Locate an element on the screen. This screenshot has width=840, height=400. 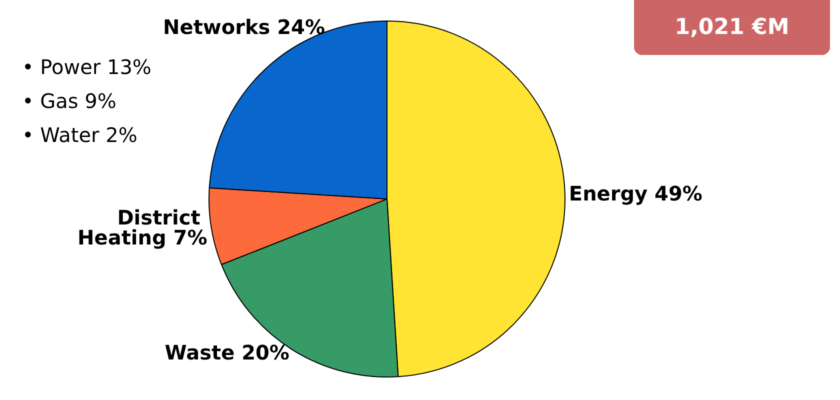
slice-label: District Heating 7% is located at coordinates (143, 227).